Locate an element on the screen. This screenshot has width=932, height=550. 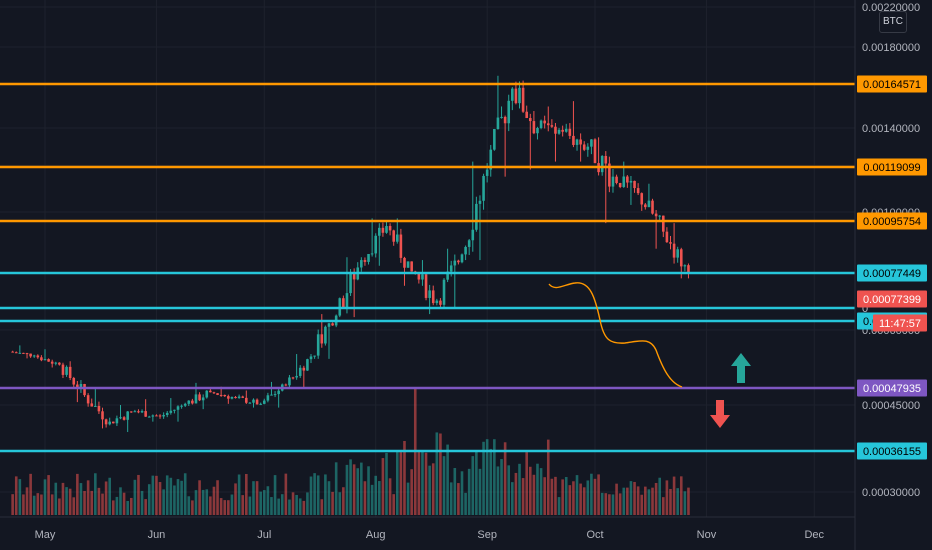
arrow-up-icon is located at coordinates (741, 368).